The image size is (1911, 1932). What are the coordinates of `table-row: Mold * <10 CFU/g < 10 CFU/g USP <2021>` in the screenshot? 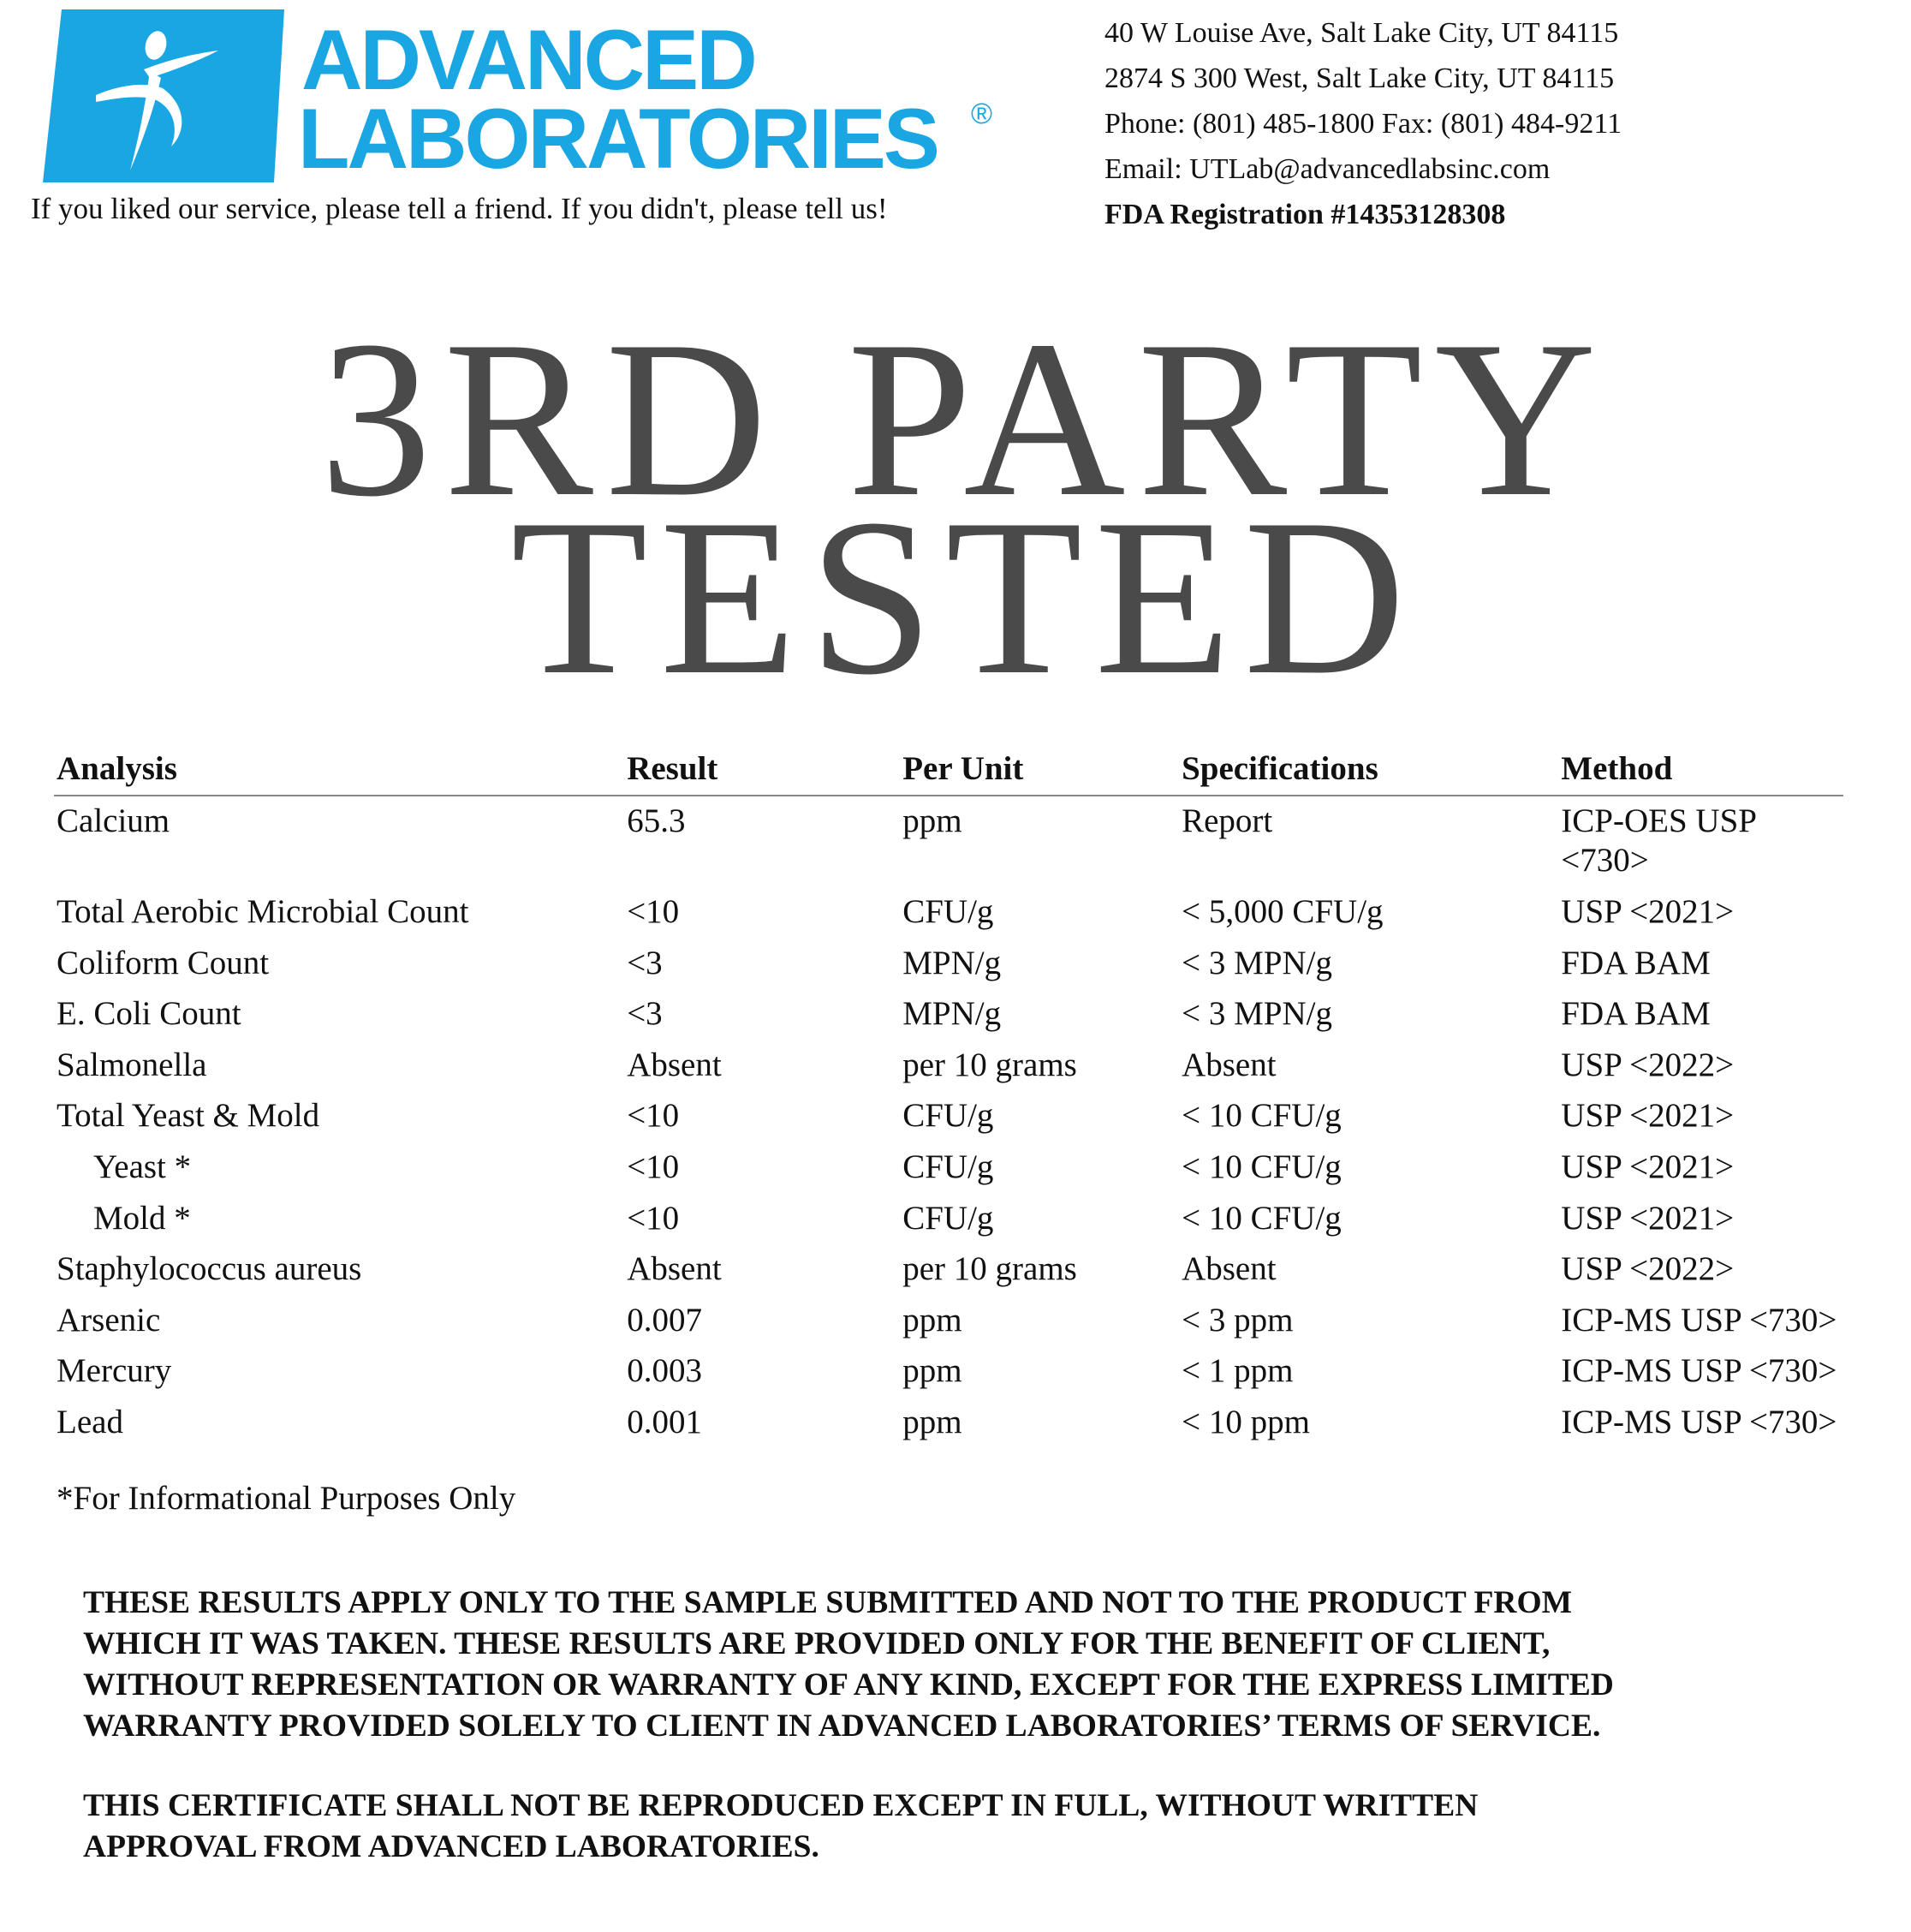 It's located at (949, 1225).